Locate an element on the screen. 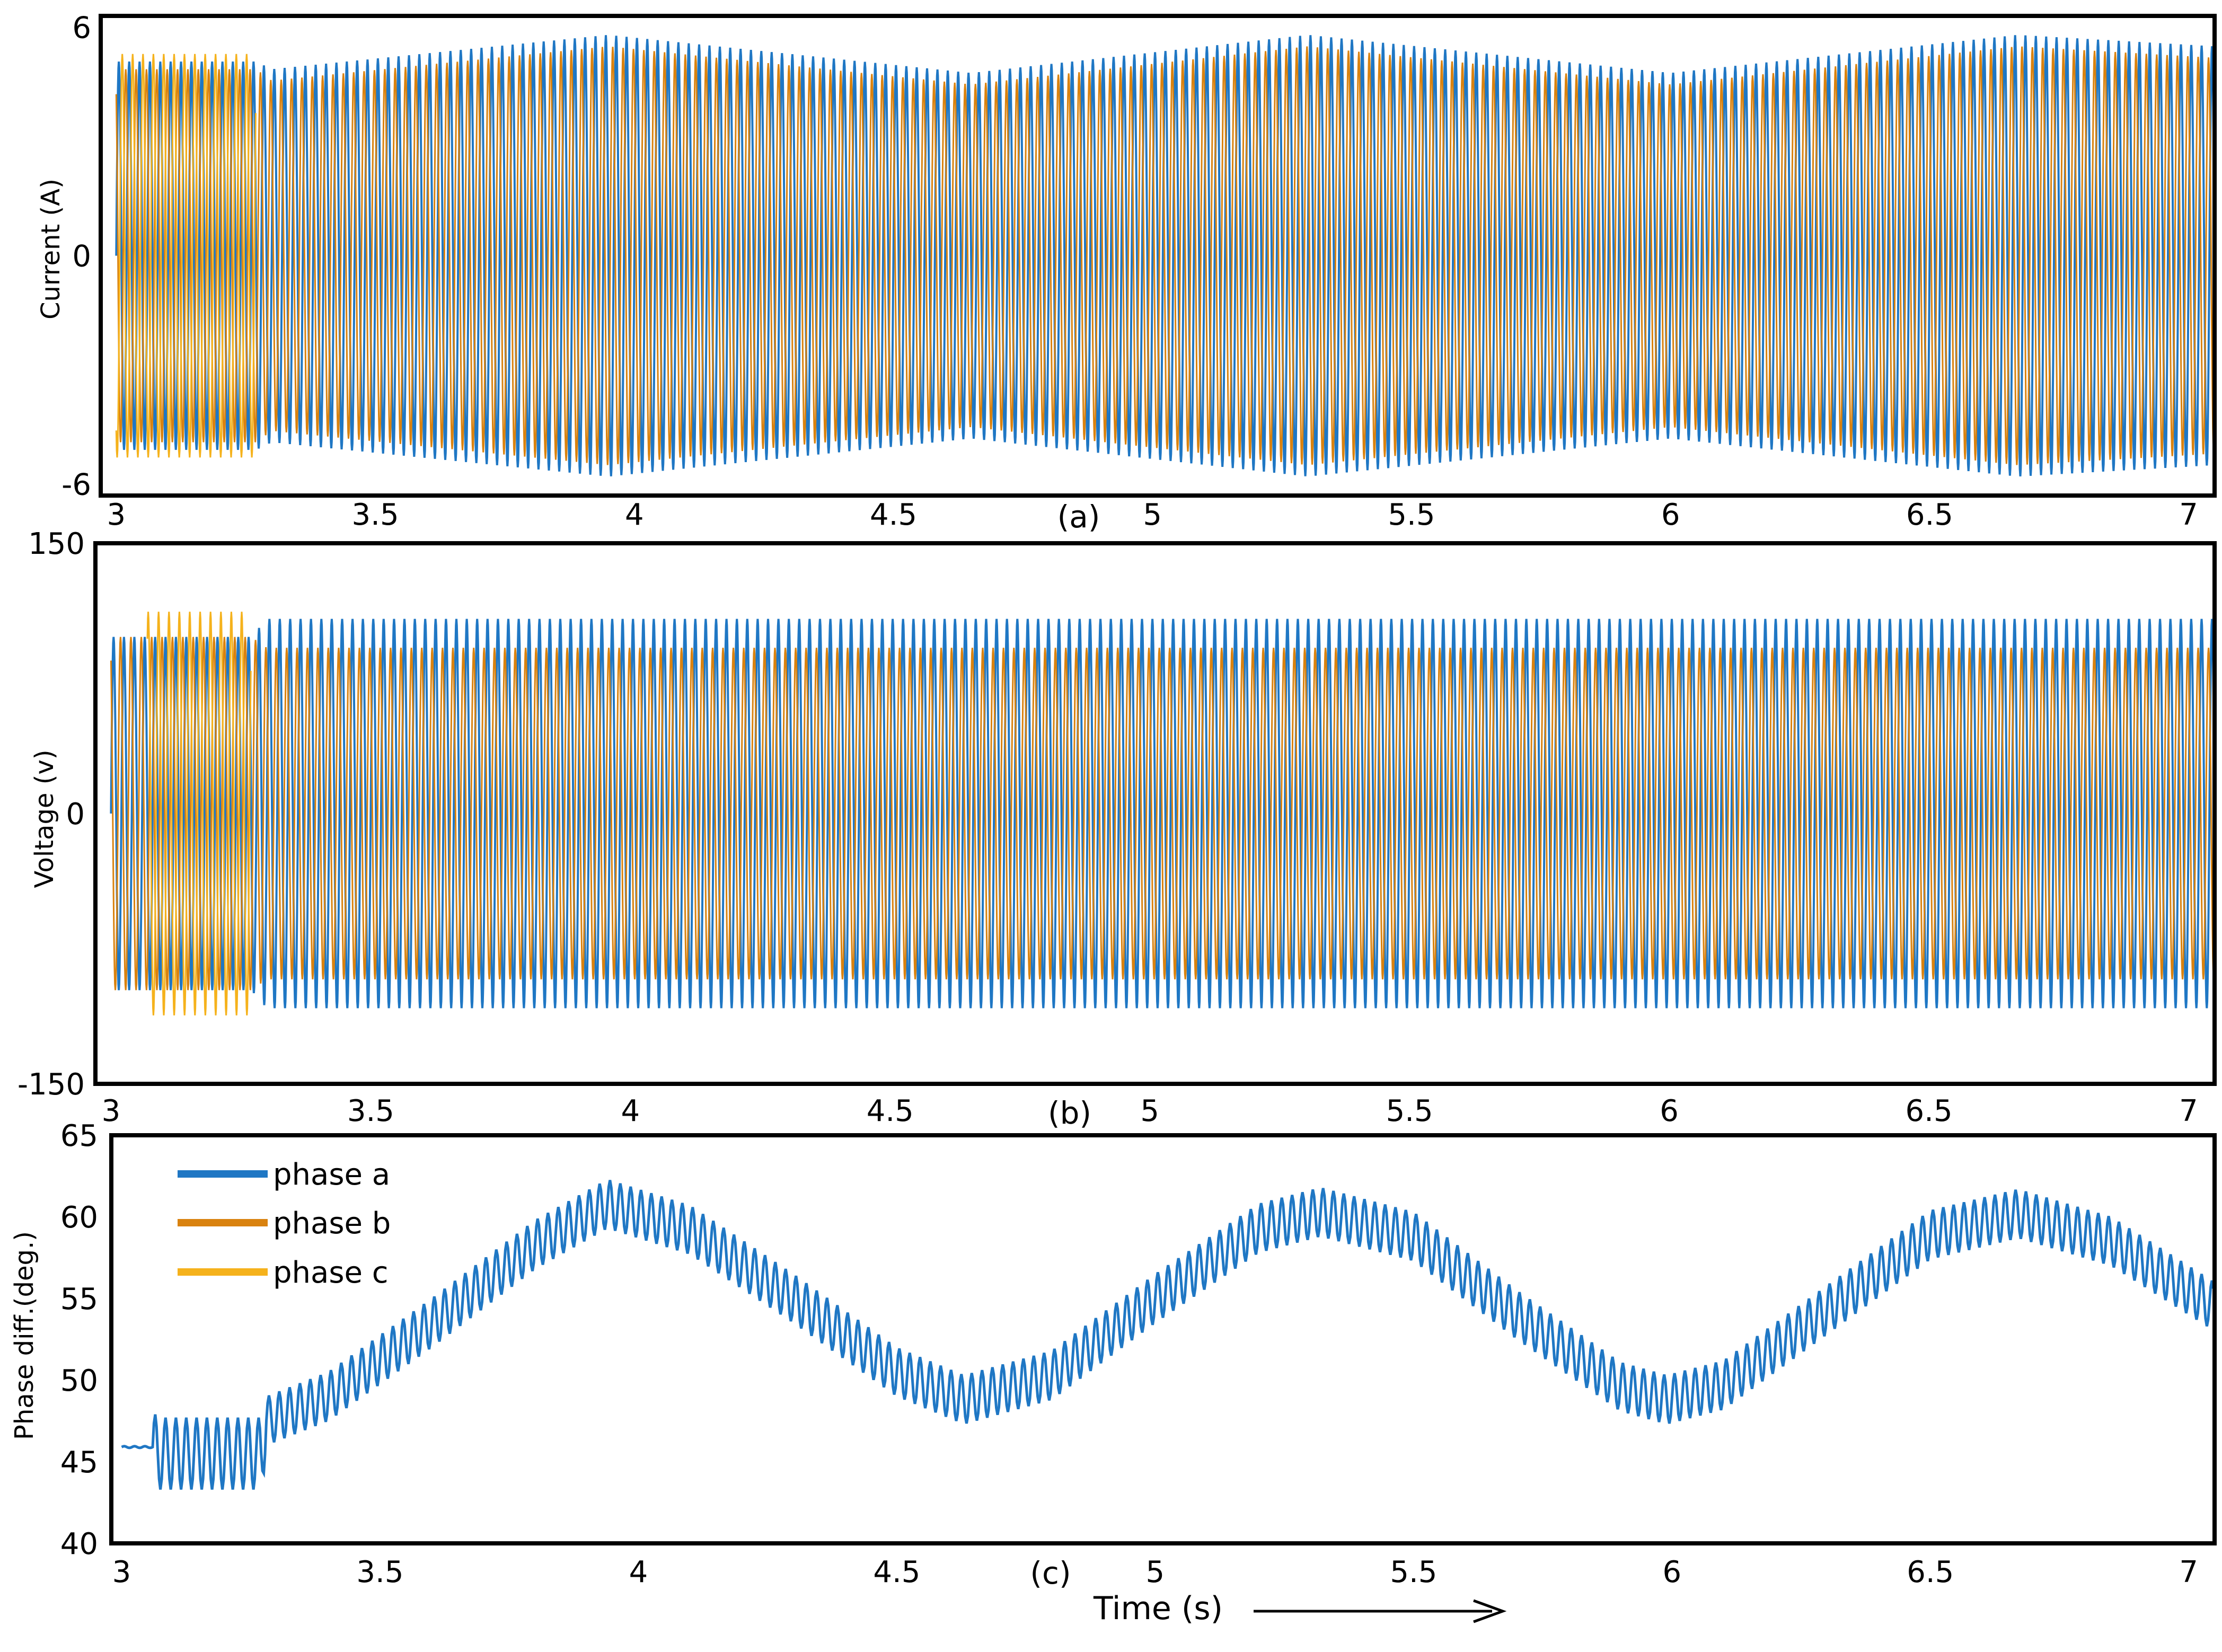 This screenshot has height=1652, width=2222. y-tick-label: 150 is located at coordinates (56, 544).